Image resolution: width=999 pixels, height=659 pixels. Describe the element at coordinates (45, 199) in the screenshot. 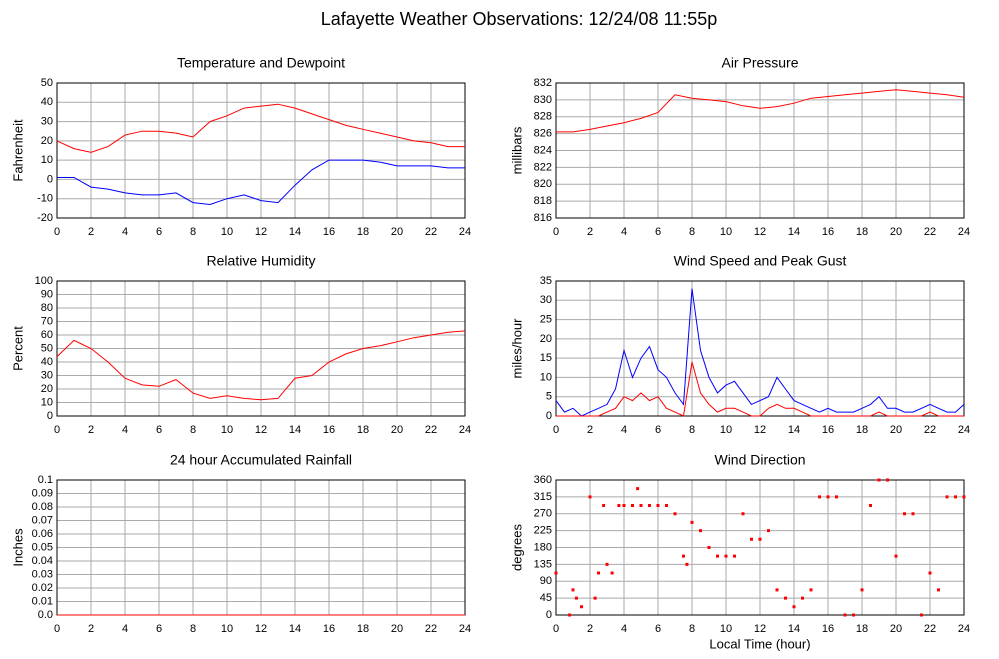

I see `y-tick-label: -10` at that location.